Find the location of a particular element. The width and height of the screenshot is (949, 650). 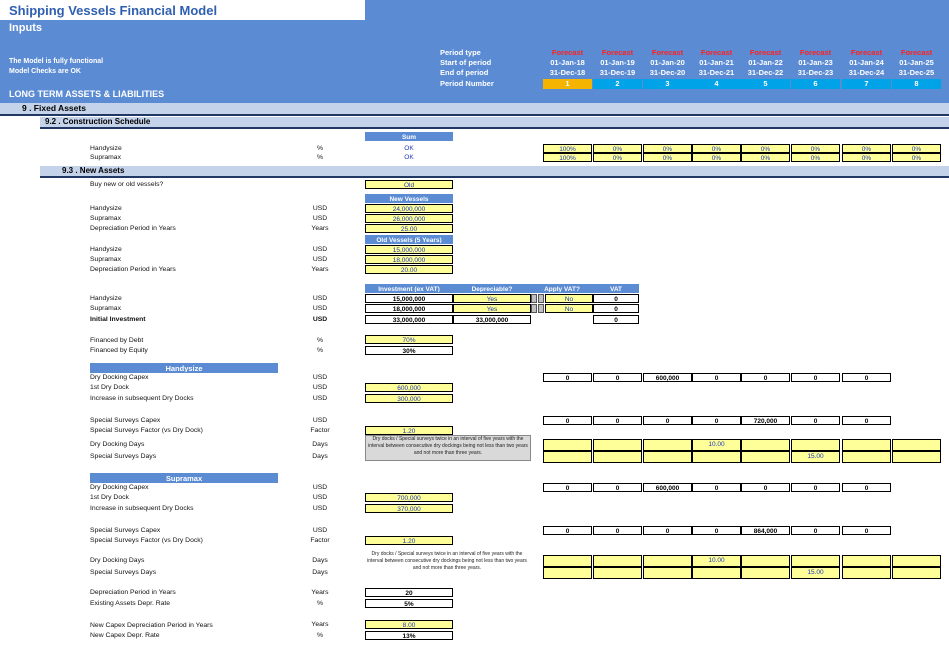

handysize-dd-days-label: Dry Docking Days is located at coordinates (117, 444).